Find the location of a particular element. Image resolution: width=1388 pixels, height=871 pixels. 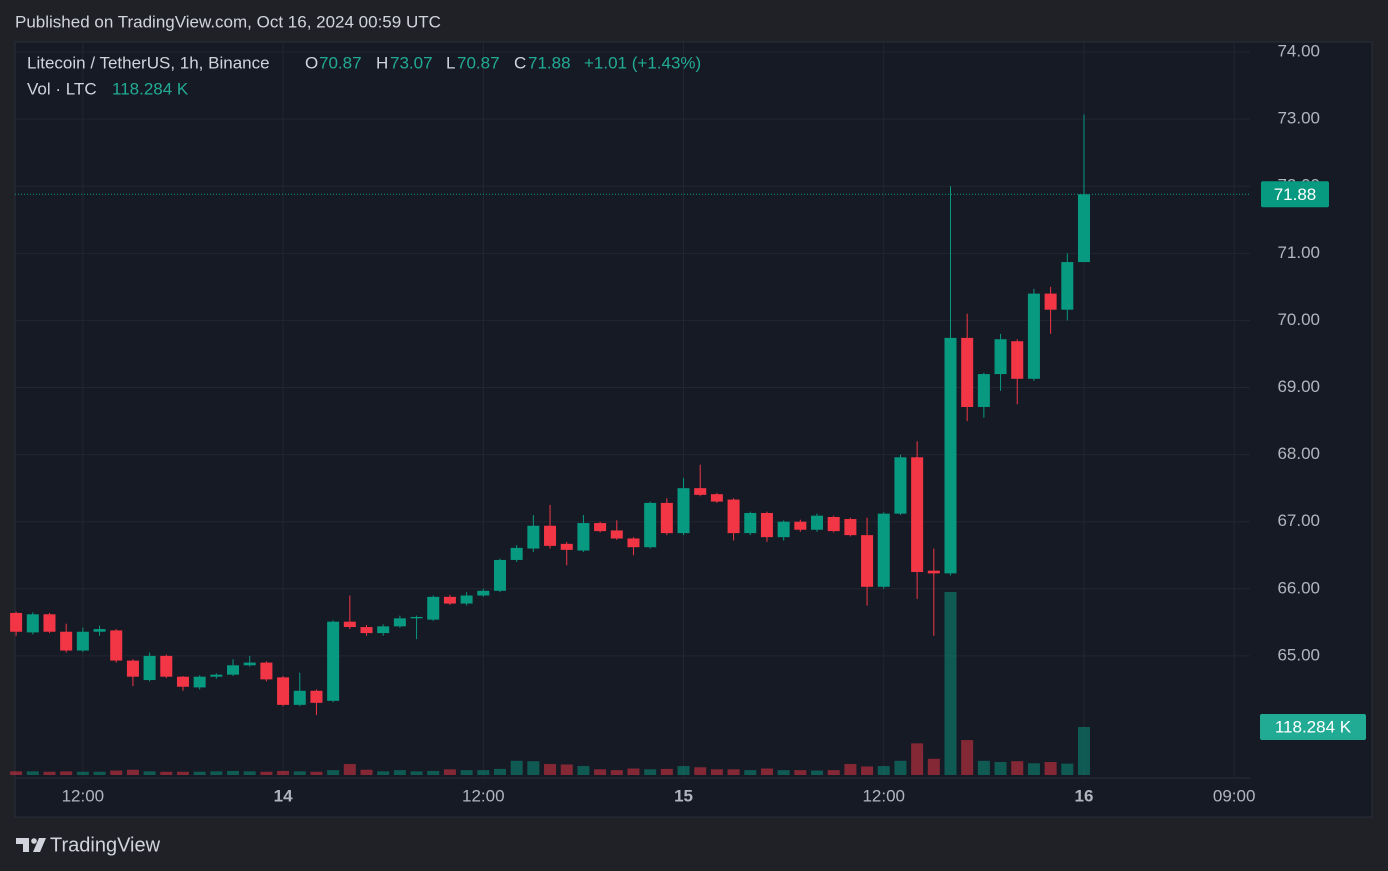

x-tick-label: 15 is located at coordinates (683, 795).